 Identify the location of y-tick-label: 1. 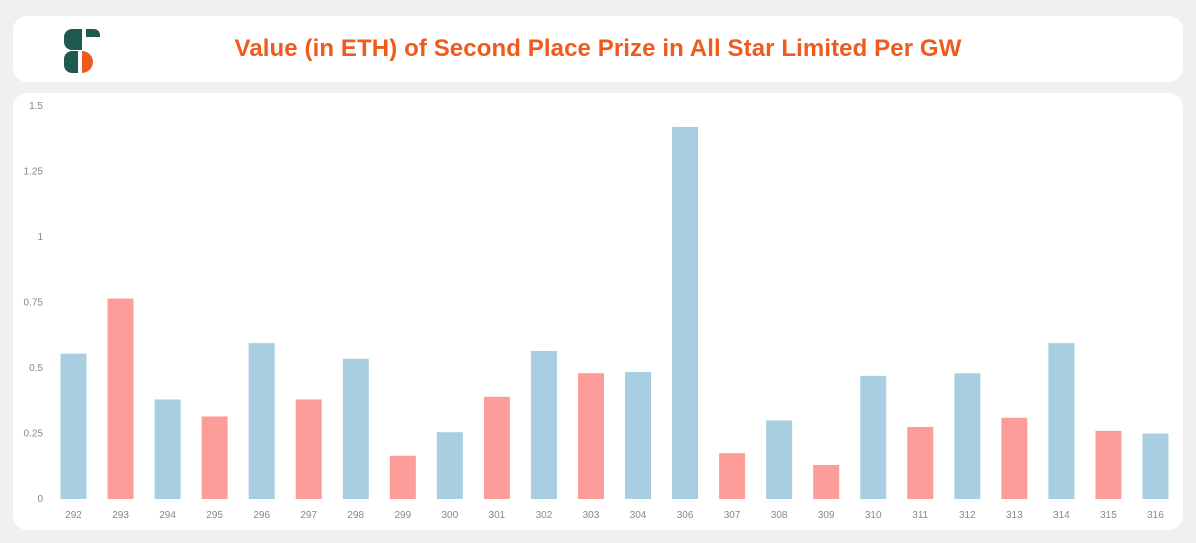
(40, 237).